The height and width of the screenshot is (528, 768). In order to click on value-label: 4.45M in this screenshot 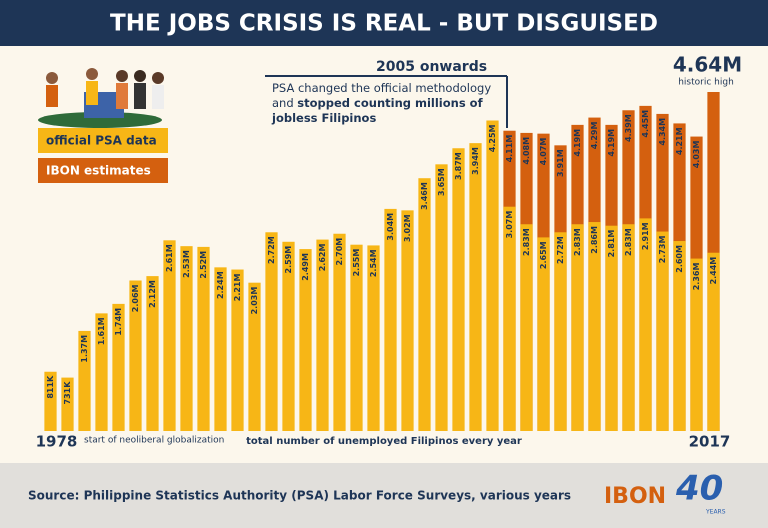, I will do `click(645, 124)`.